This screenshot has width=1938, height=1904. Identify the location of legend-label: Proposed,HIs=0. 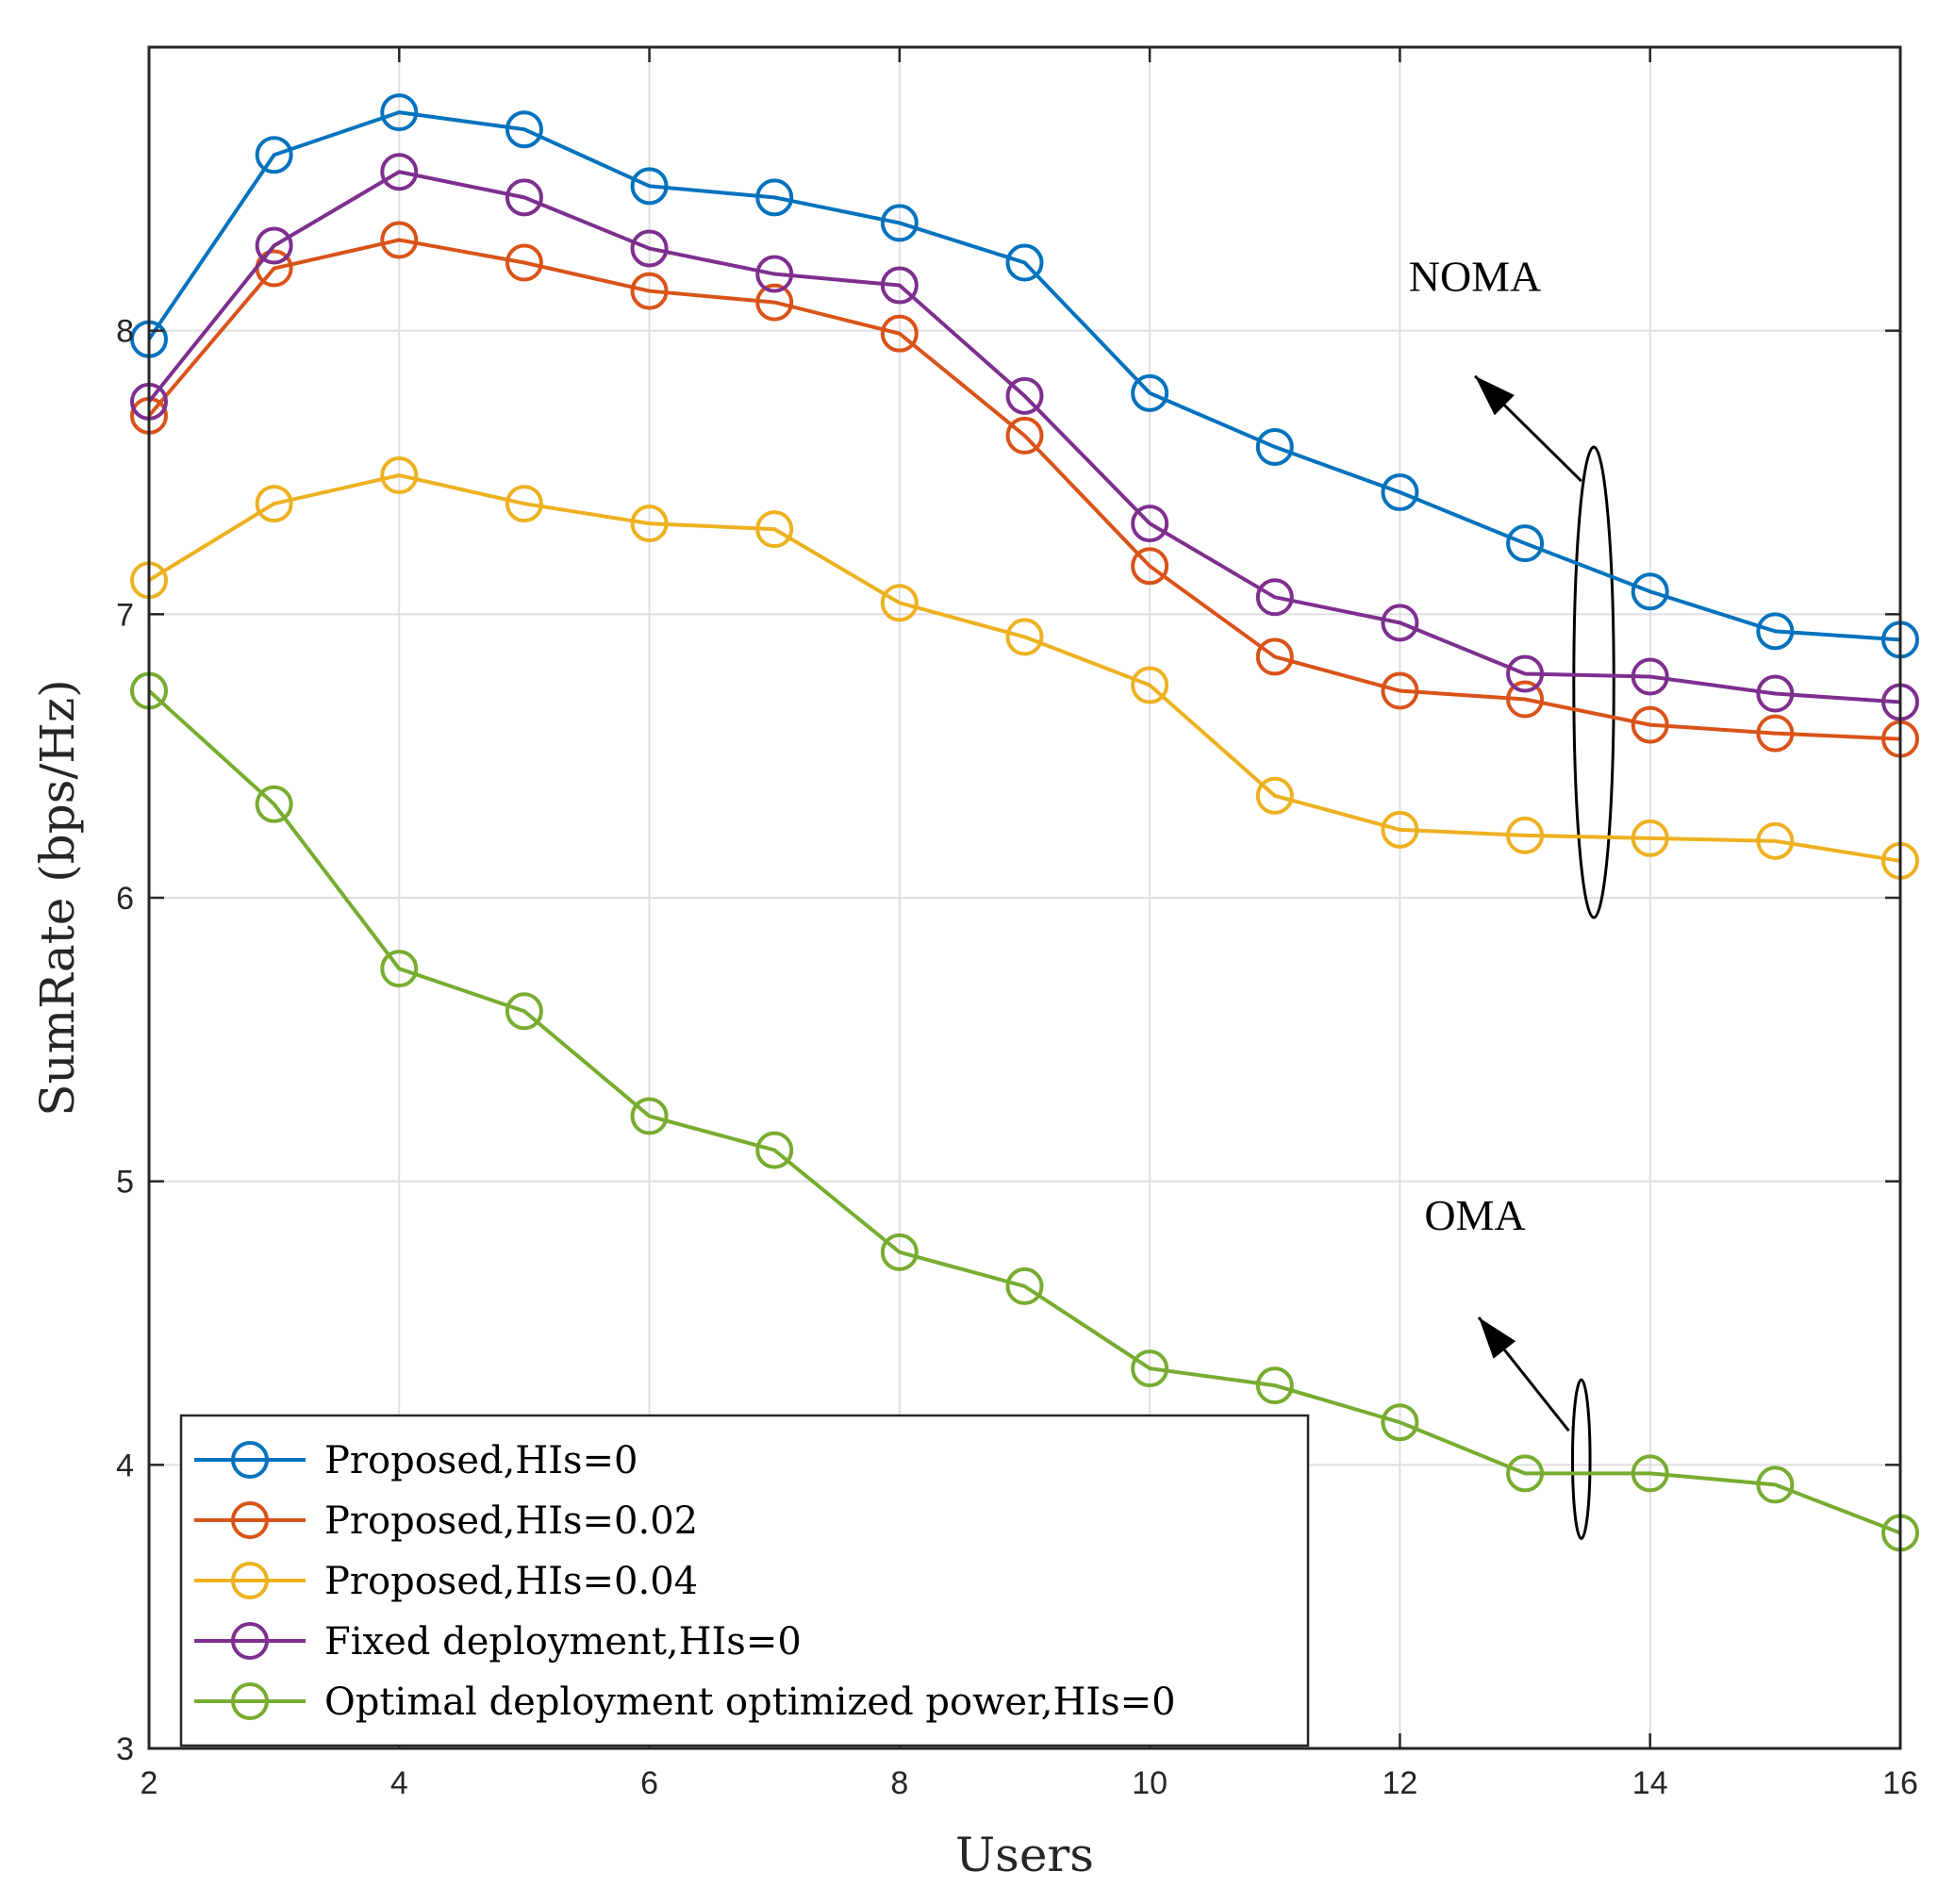
(481, 1460).